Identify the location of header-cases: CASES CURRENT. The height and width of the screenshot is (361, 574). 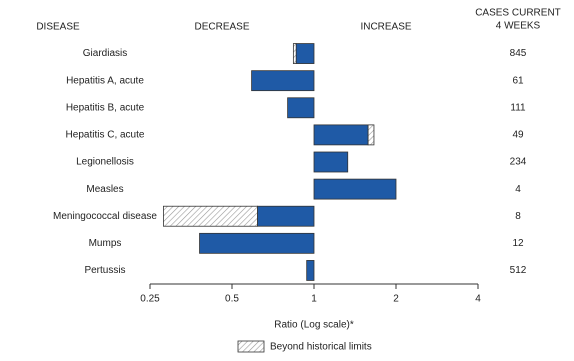
(518, 13).